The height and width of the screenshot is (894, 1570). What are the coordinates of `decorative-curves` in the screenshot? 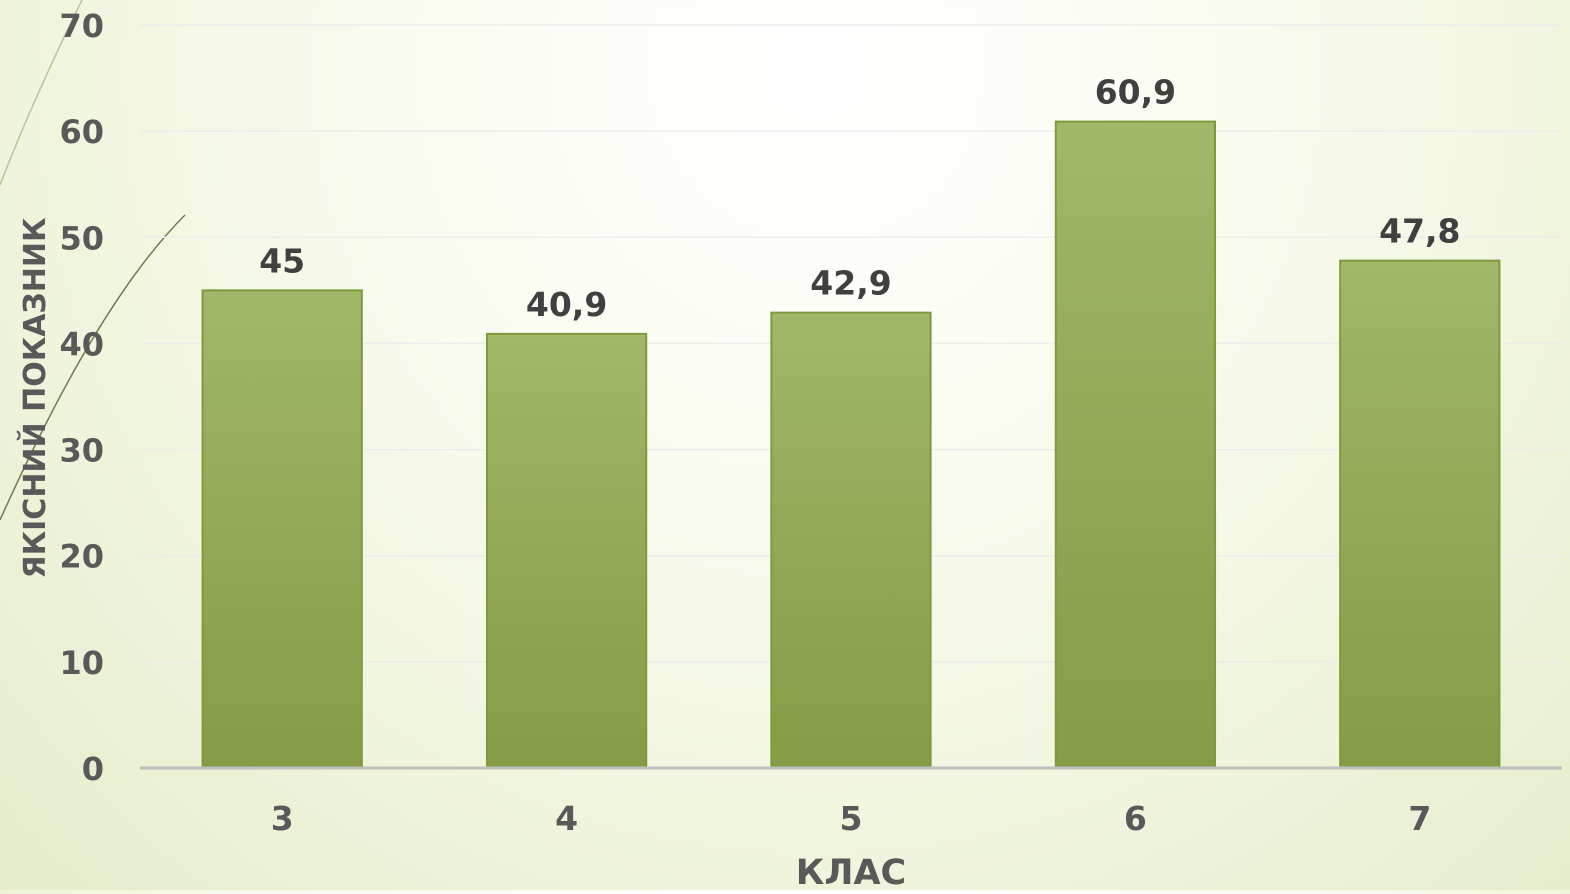 It's located at (93, 260).